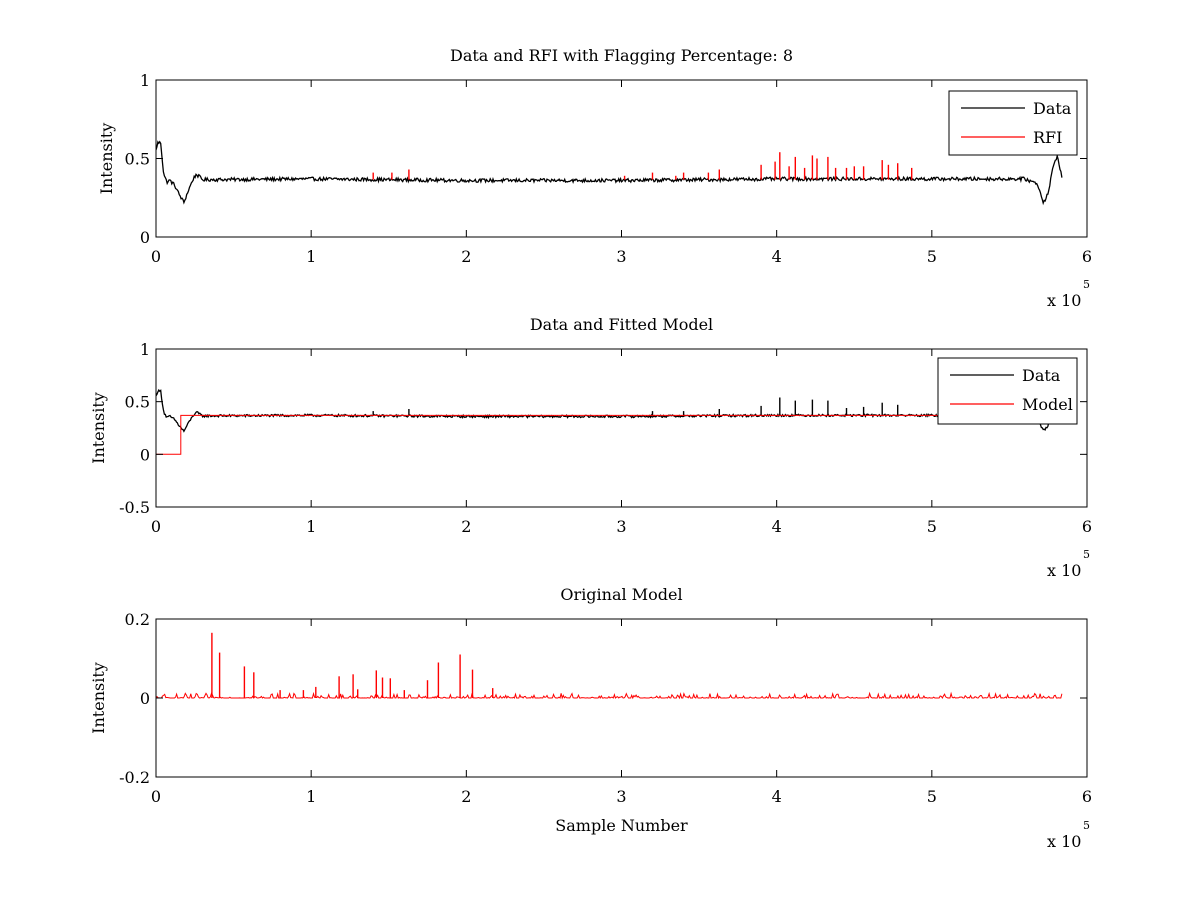 This screenshot has height=900, width=1200. I want to click on panel-title: Data and RFI with Flagging Percentage: 8, so click(621, 55).